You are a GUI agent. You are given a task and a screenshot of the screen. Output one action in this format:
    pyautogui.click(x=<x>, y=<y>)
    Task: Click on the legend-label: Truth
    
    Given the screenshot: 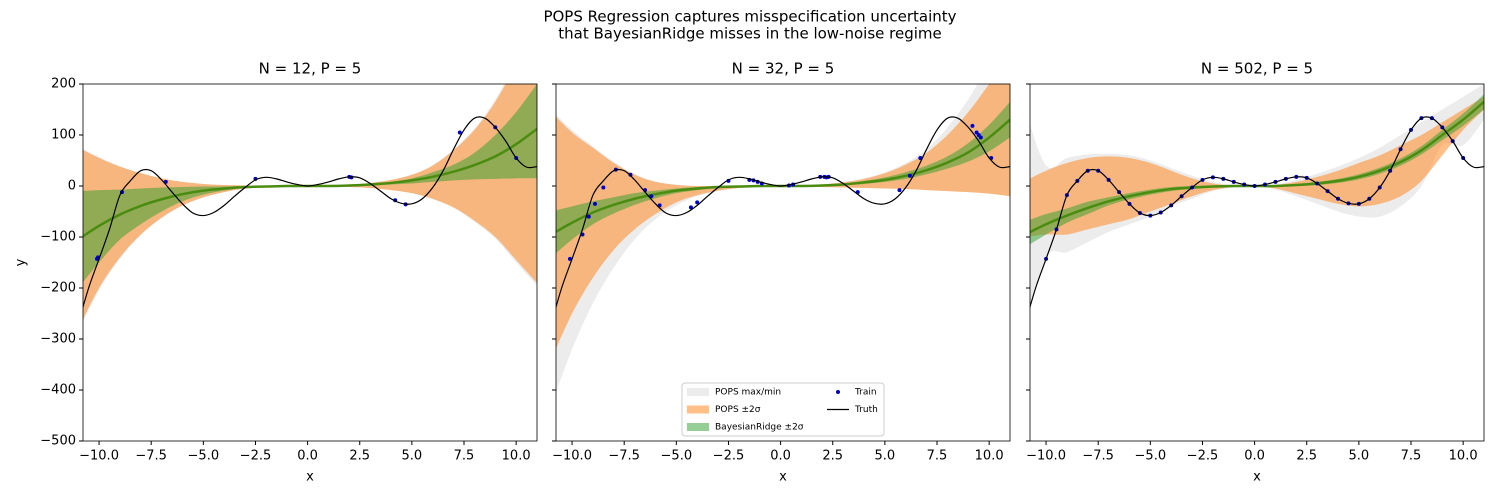 What is the action you would take?
    pyautogui.click(x=866, y=410)
    